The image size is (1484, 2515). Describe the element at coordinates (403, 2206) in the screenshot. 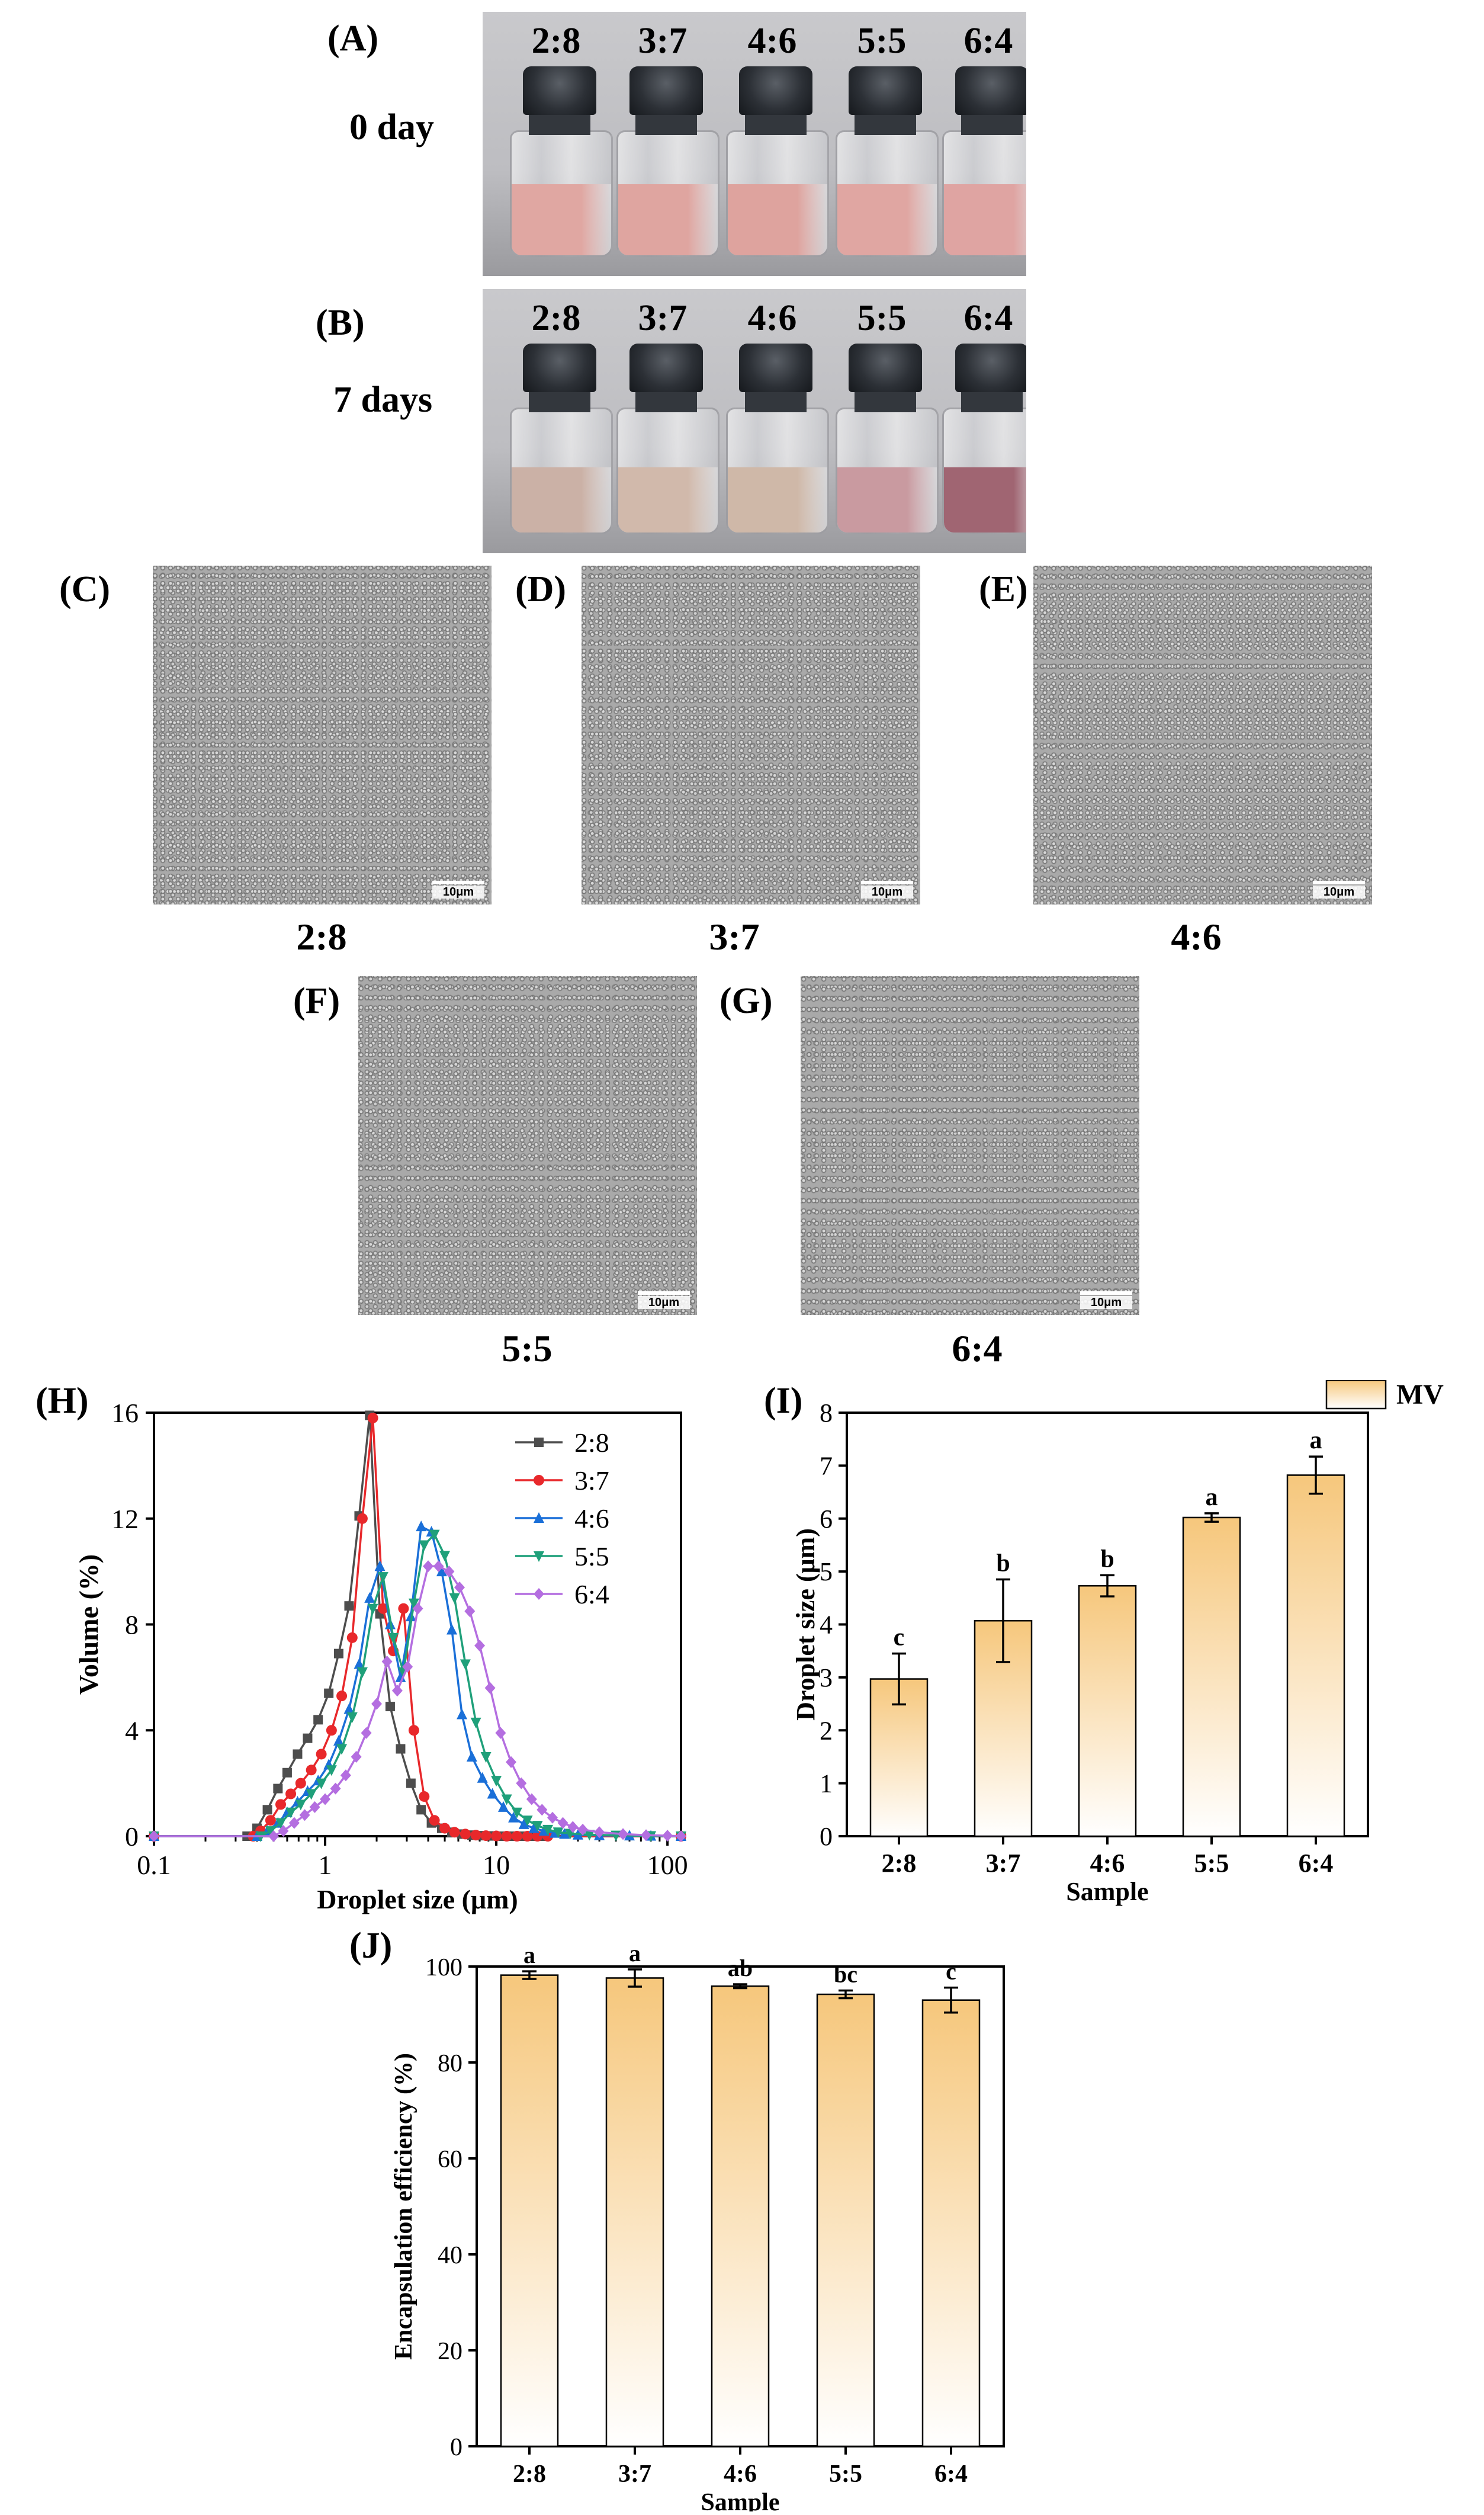

I see `y-axis-label: Encapsulation efficiency (%)` at that location.